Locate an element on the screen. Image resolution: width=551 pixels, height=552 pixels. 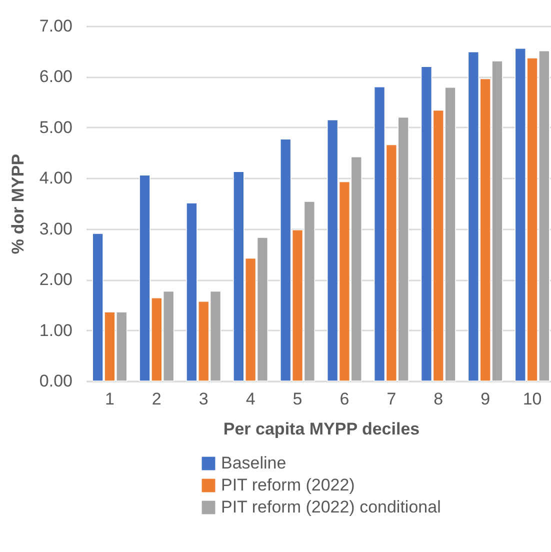
legend-label: PIT reform (2022) conditional is located at coordinates (331, 507).